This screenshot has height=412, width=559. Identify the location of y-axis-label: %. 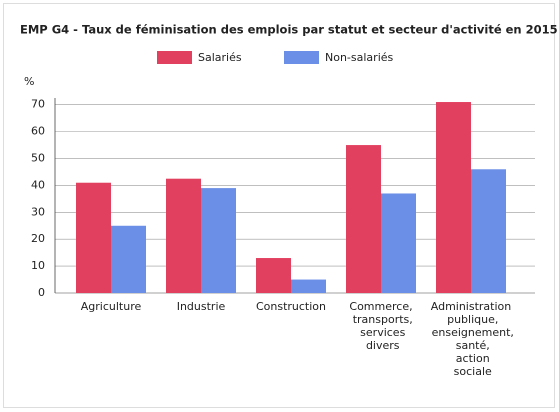
(29, 81).